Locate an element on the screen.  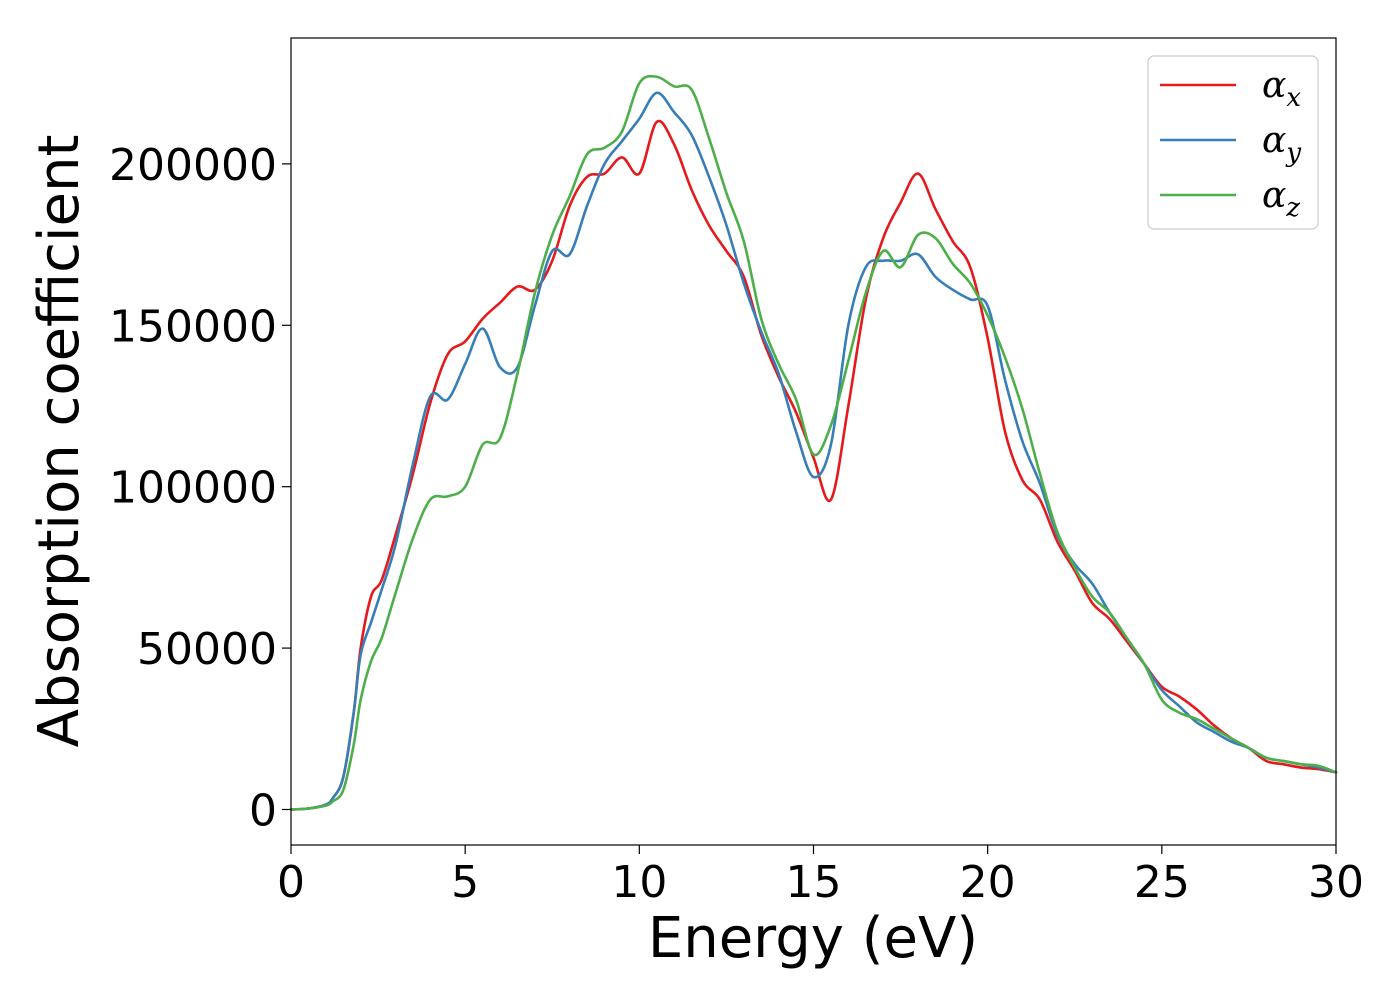
y-tick-label: 0 is located at coordinates (263, 810).